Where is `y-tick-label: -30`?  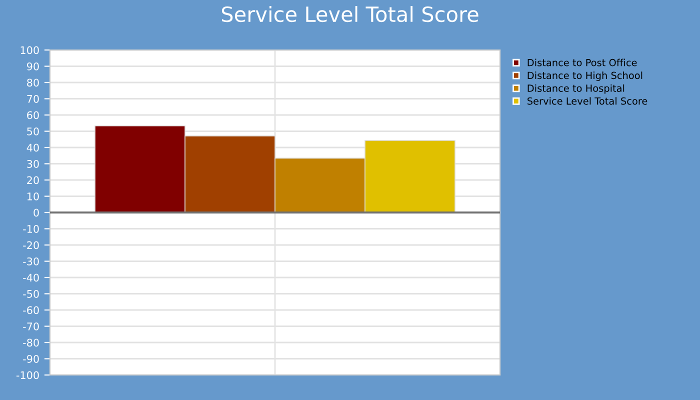 y-tick-label: -30 is located at coordinates (31, 261).